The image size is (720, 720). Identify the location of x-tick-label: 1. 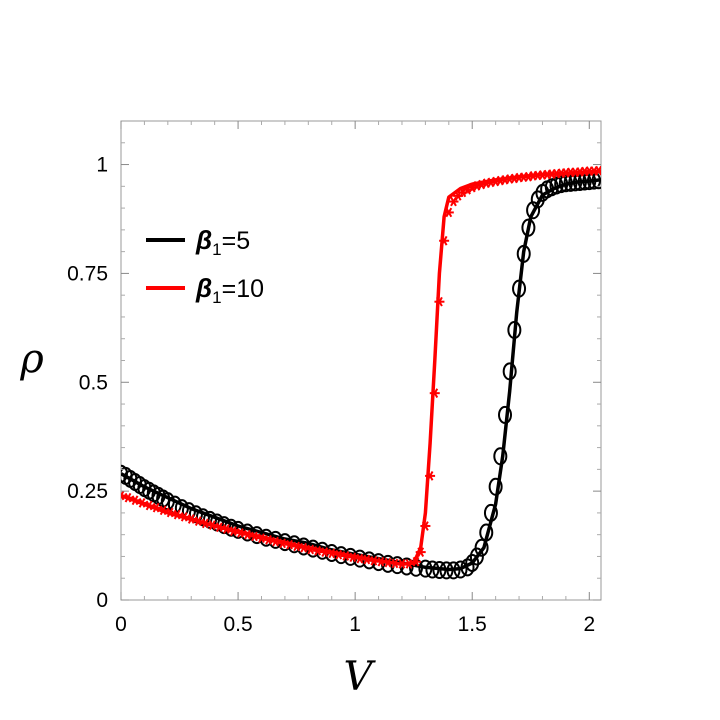
(355, 624).